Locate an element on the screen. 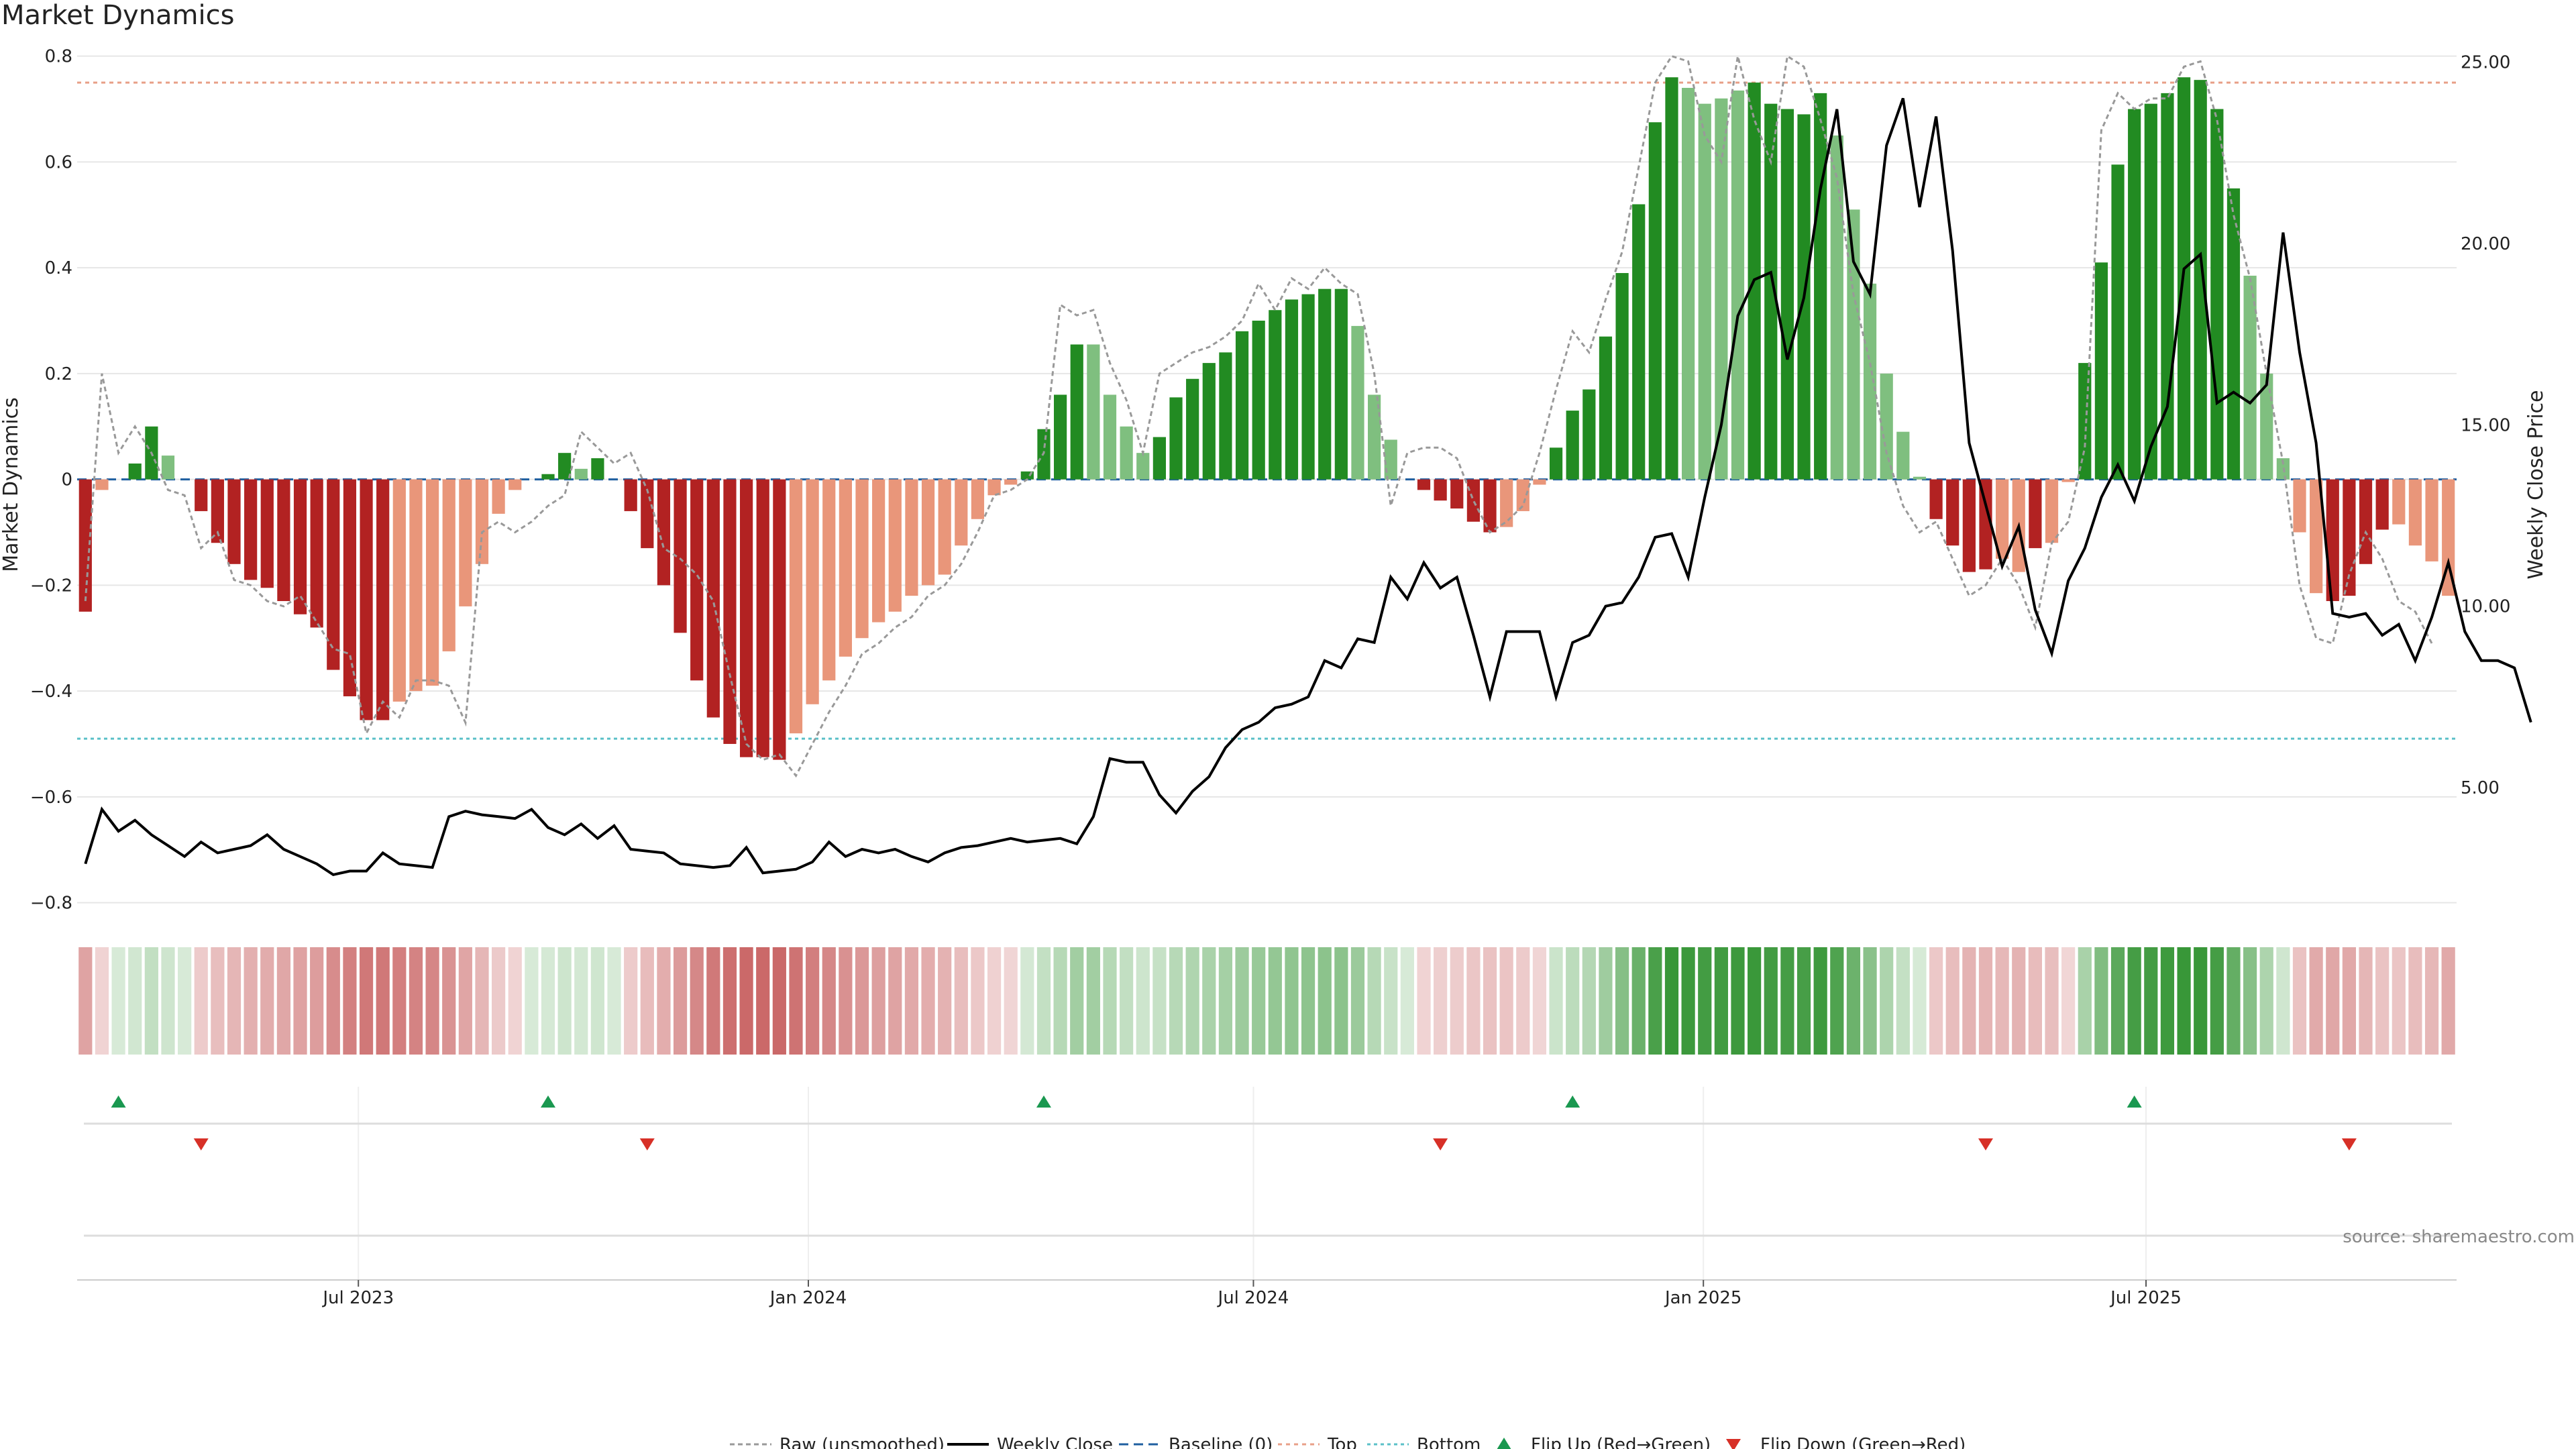  y-tick-left: 0.4 is located at coordinates (58, 268).